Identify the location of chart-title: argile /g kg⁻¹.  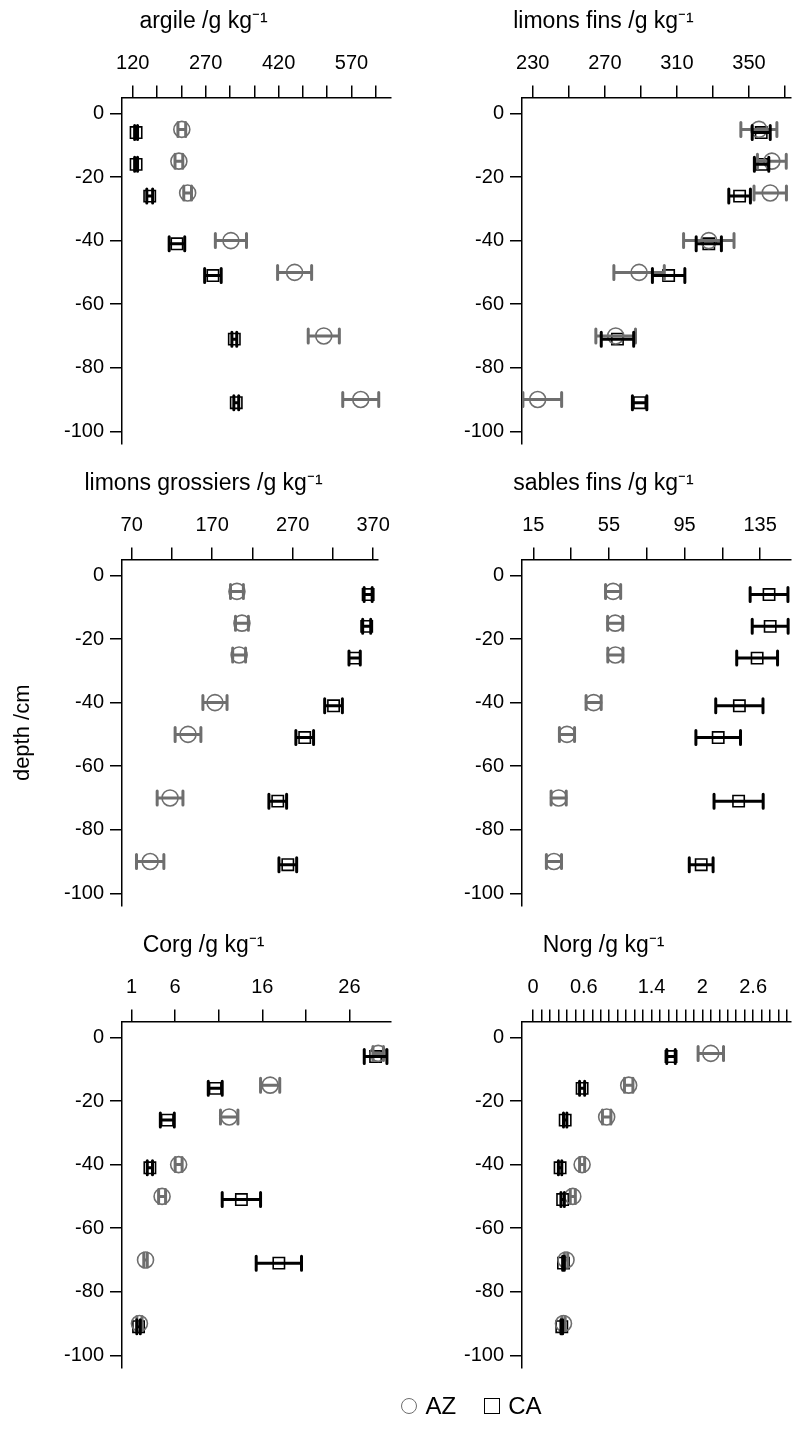
(203, 20).